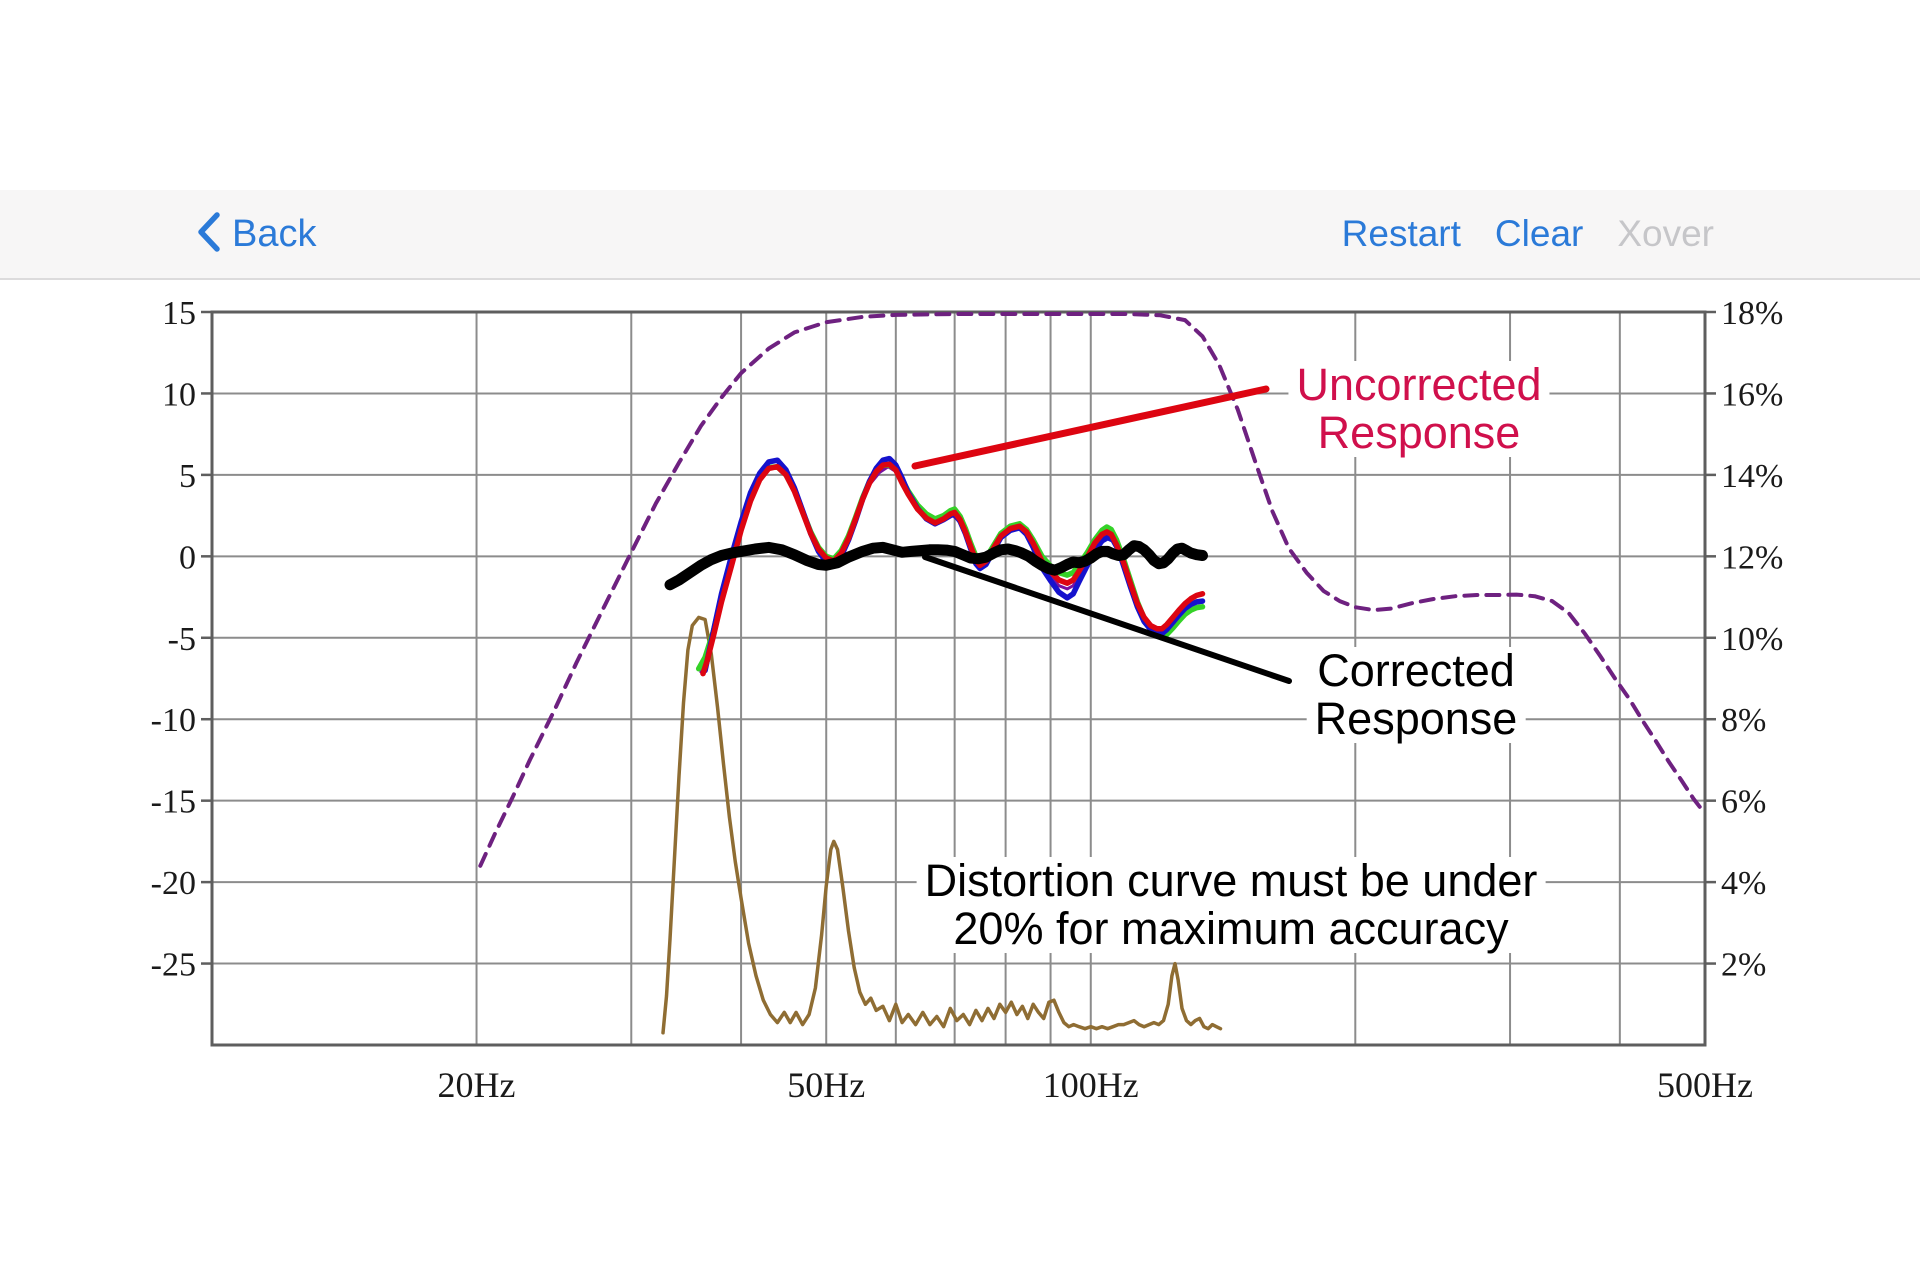  What do you see at coordinates (1401, 233) in the screenshot?
I see `restart-button: Restart` at bounding box center [1401, 233].